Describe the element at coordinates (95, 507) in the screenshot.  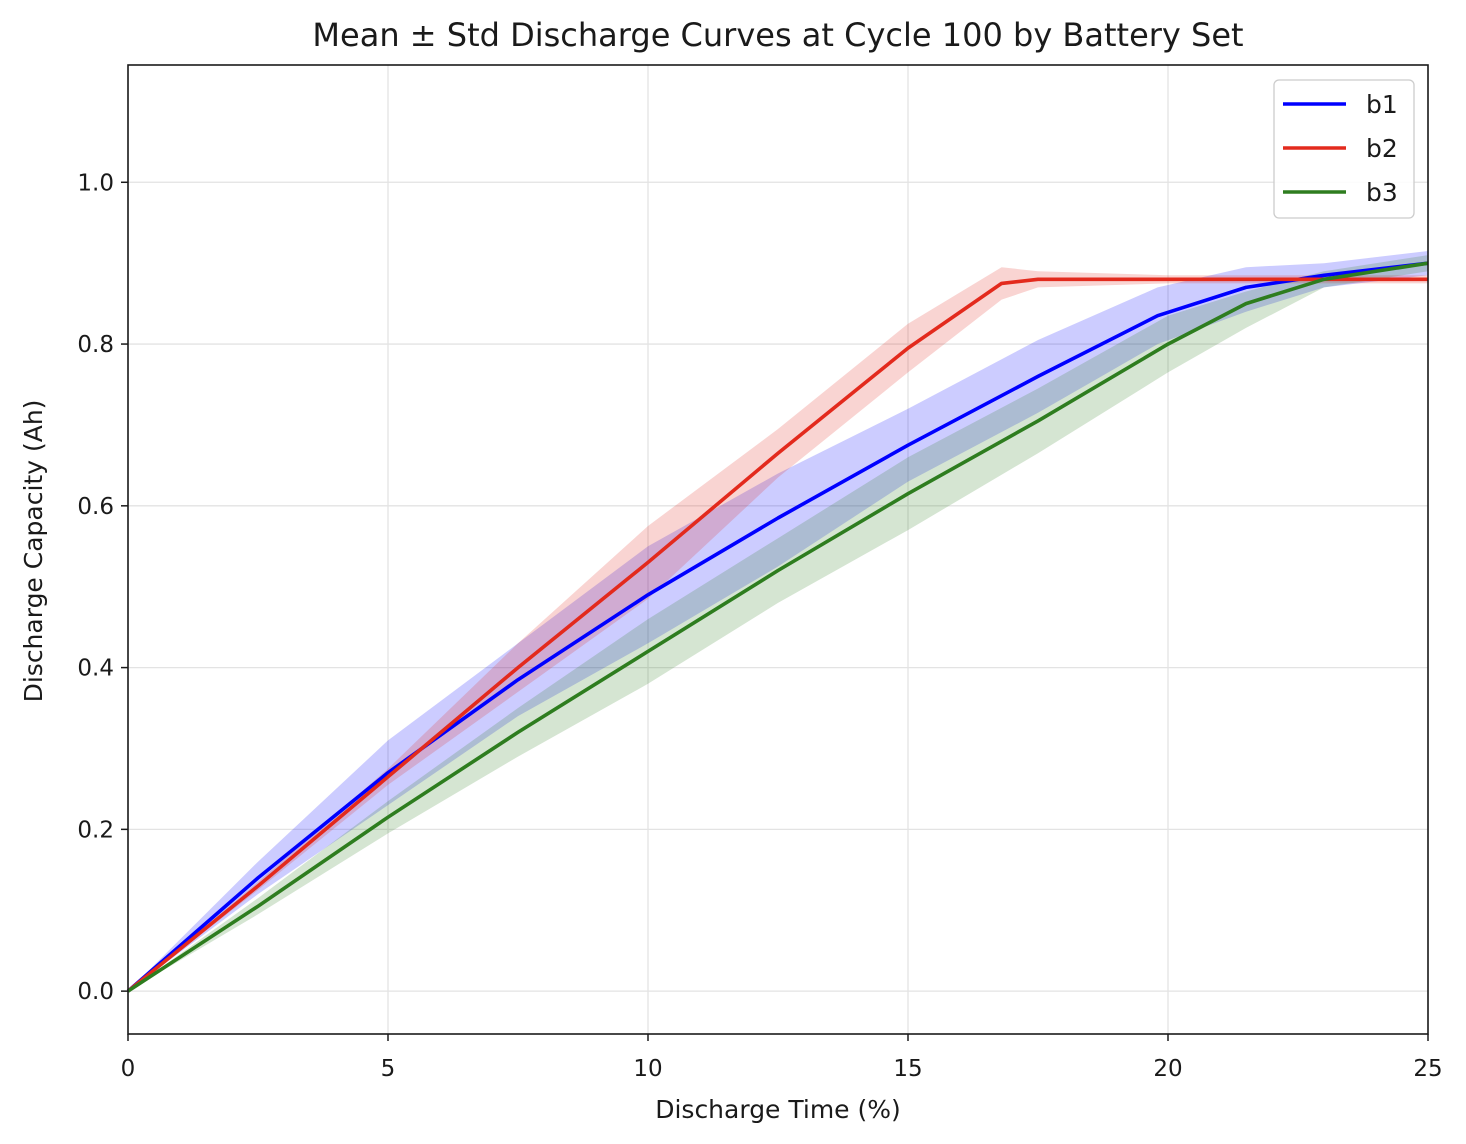
I see `y-tick-label: 0.6` at that location.